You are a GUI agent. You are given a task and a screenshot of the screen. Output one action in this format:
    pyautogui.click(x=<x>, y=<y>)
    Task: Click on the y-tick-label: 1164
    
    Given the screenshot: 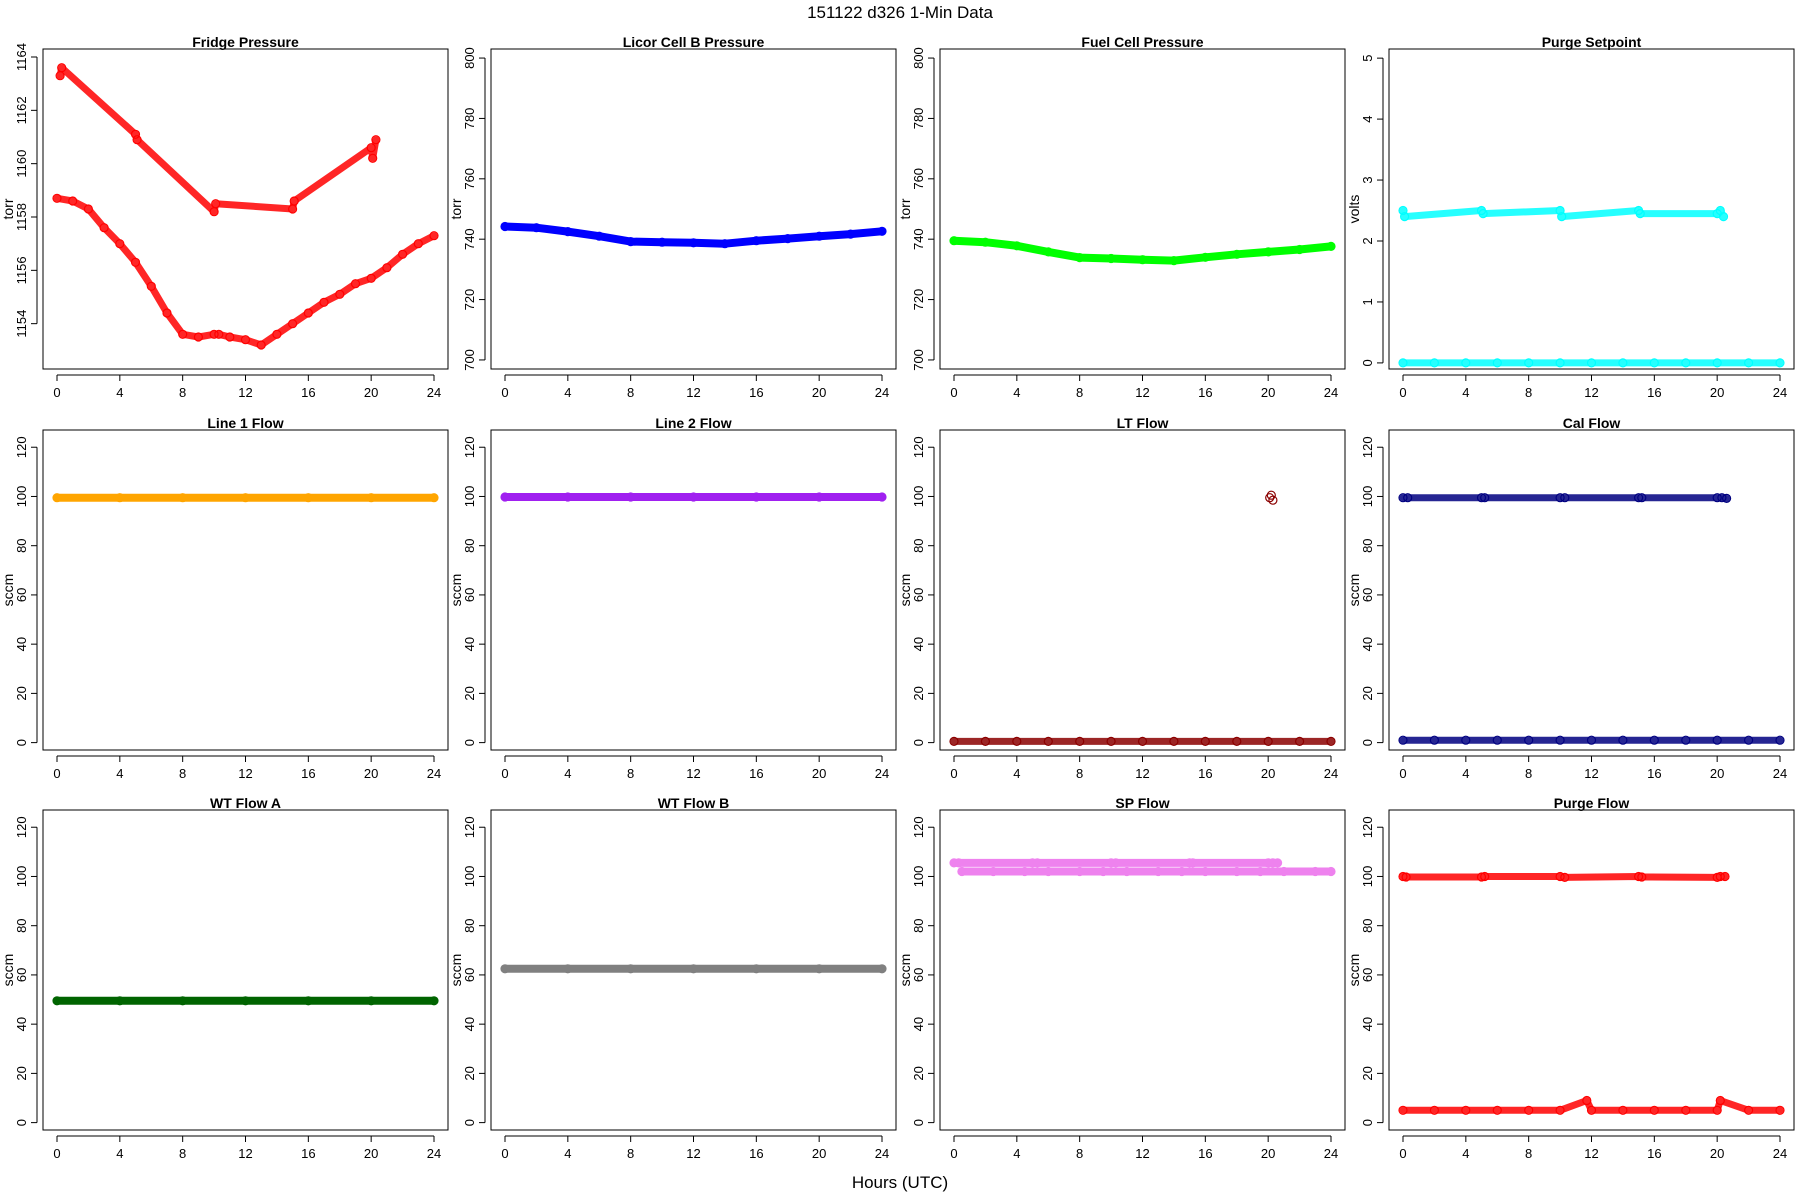 What is the action you would take?
    pyautogui.click(x=21, y=57)
    